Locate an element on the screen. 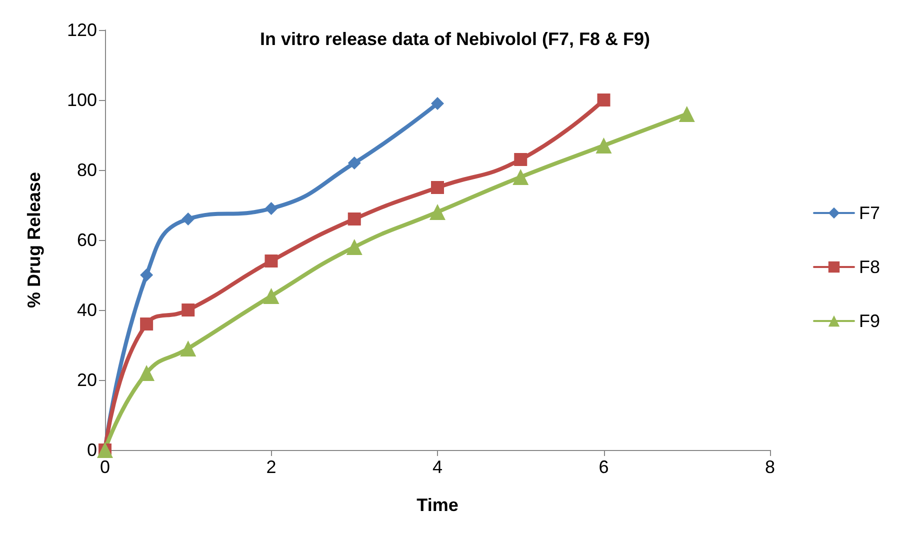 This screenshot has height=534, width=905. y-axis-title: % Drug Release is located at coordinates (34, 240).